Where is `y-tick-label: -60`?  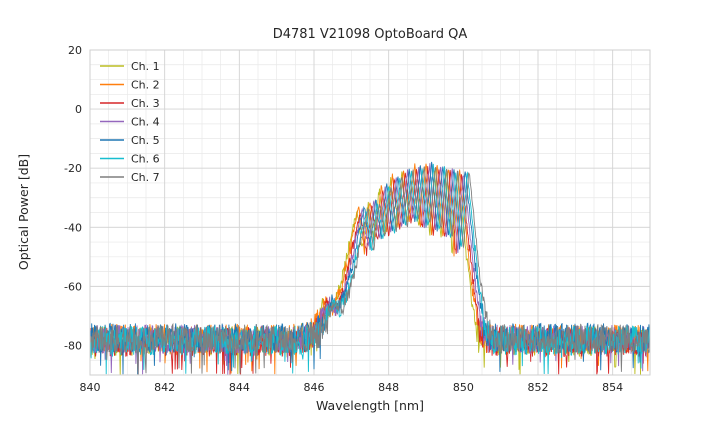
y-tick-label: -60 is located at coordinates (73, 286).